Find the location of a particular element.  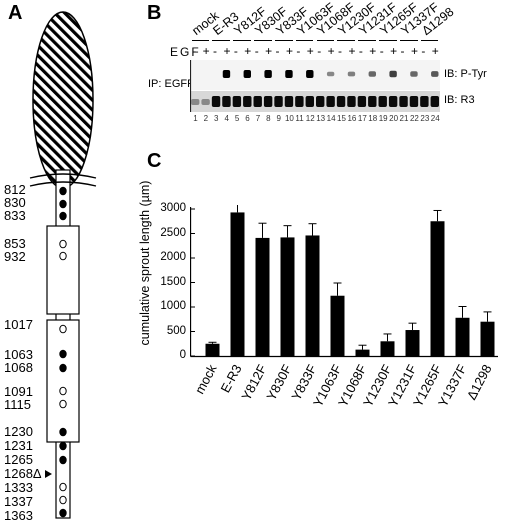

lane-number: 12 is located at coordinates (310, 118).